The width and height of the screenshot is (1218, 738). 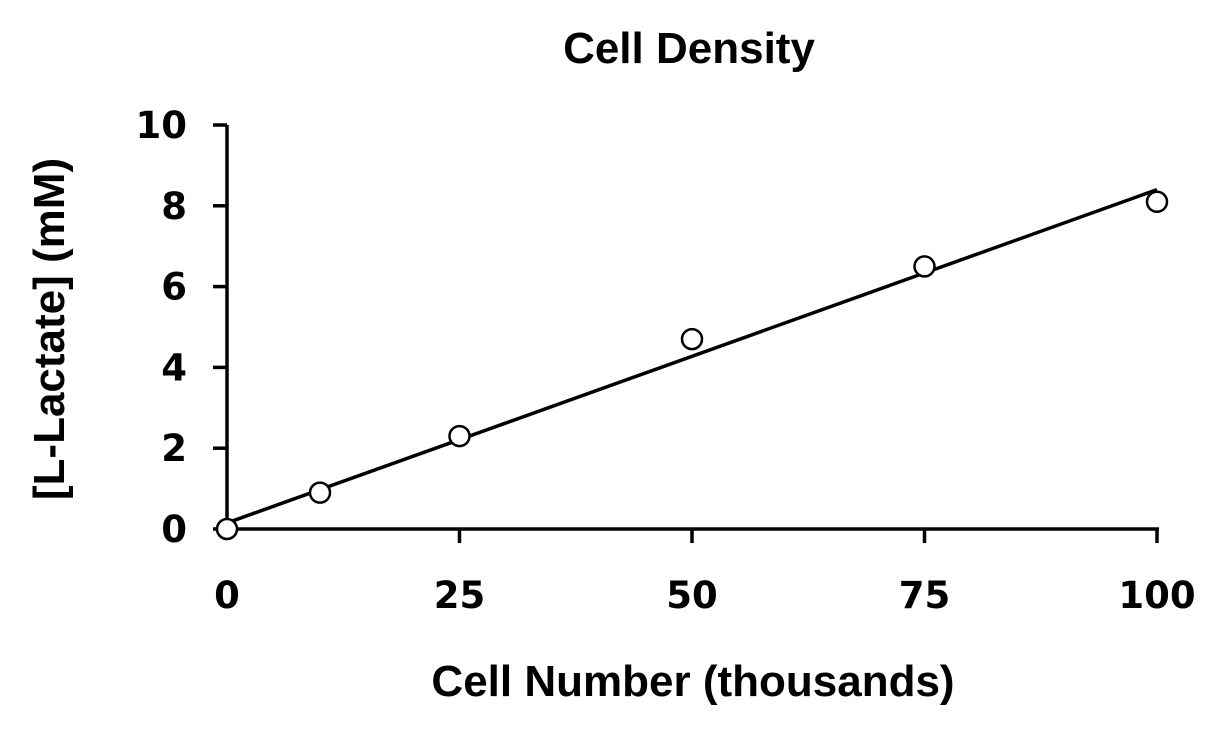 I want to click on y-tick-label: 0, so click(x=174, y=529).